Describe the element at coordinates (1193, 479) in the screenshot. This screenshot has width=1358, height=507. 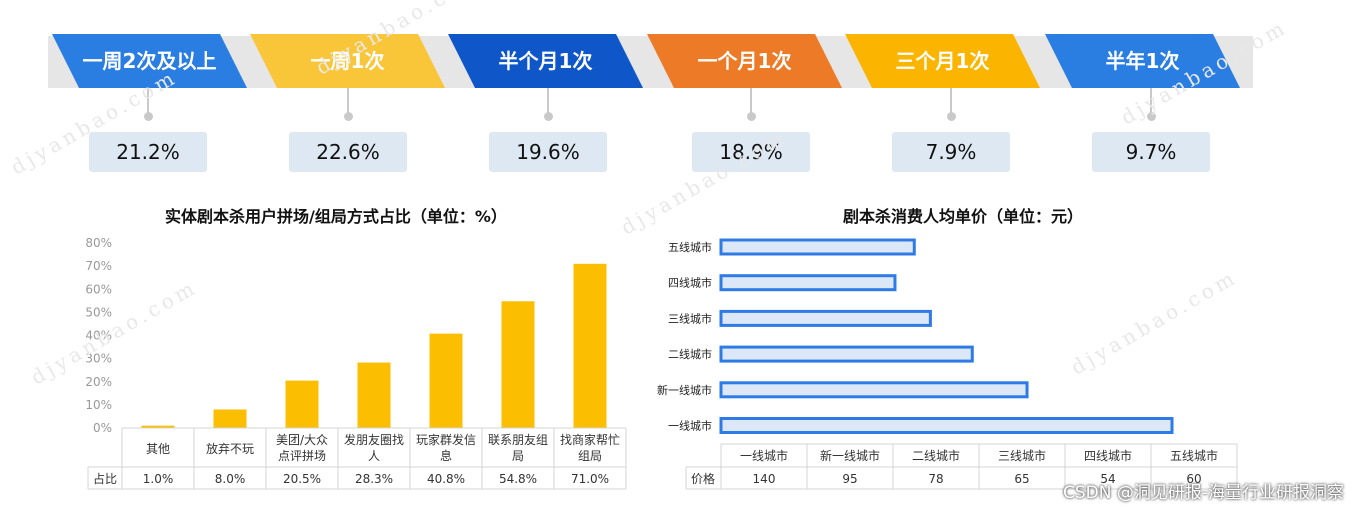
I see `value-cell: 60` at that location.